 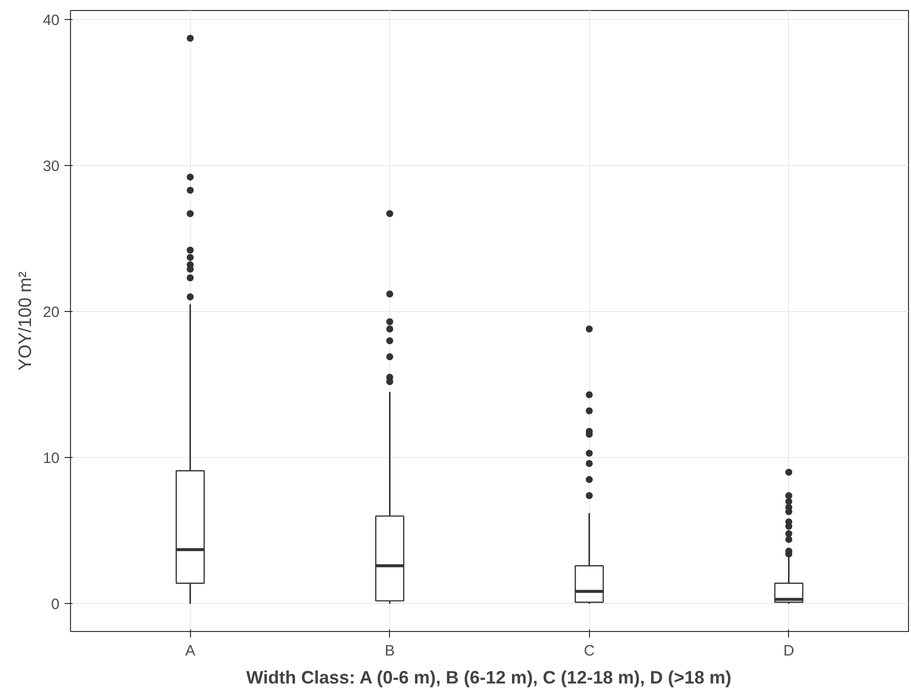 I want to click on x-tick-label: D, so click(x=788, y=651).